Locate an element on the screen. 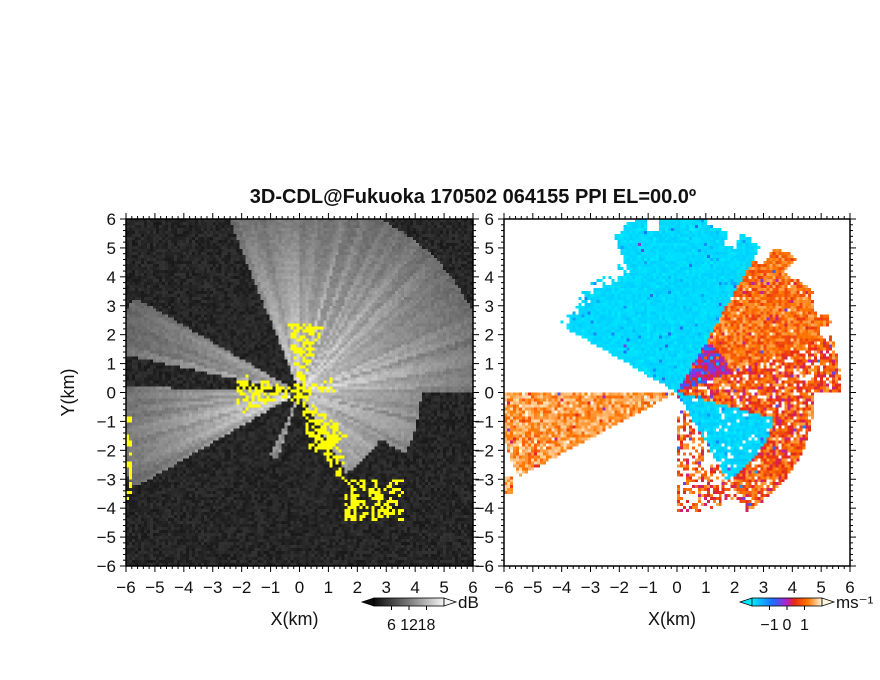  colorbar-unit: dB is located at coordinates (468, 602).